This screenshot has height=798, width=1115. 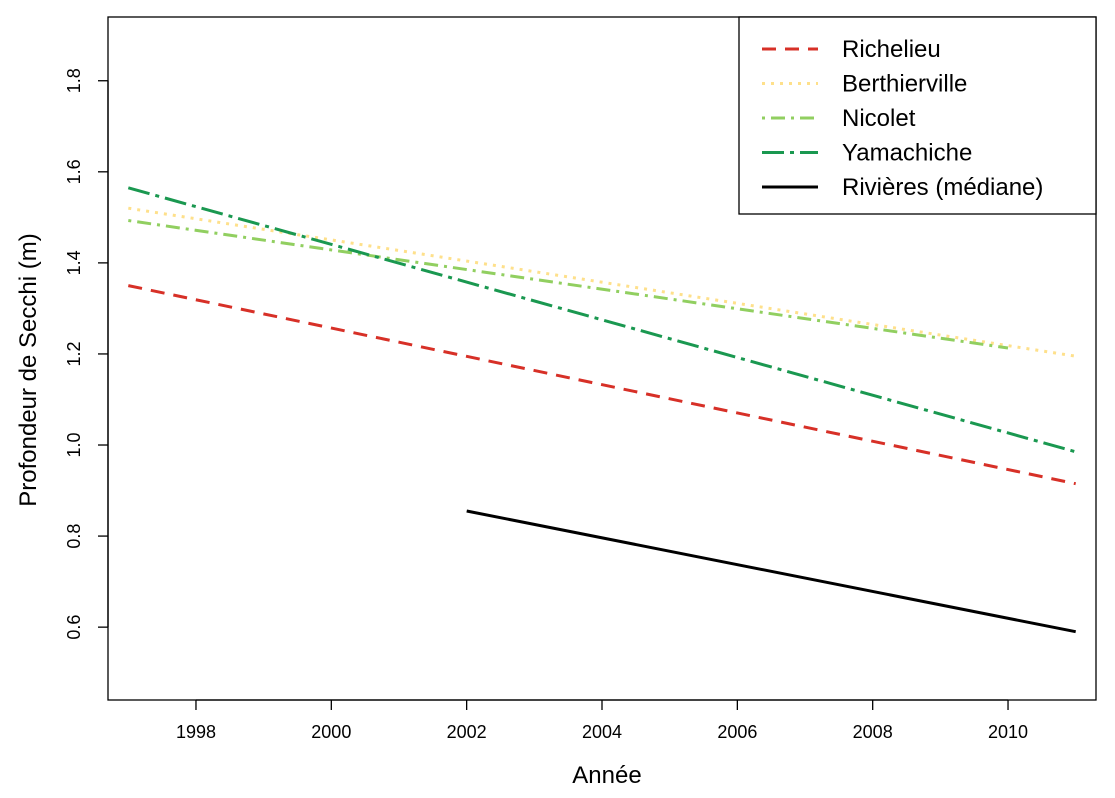 What do you see at coordinates (904, 84) in the screenshot?
I see `legend-label-berthierville: Berthierville` at bounding box center [904, 84].